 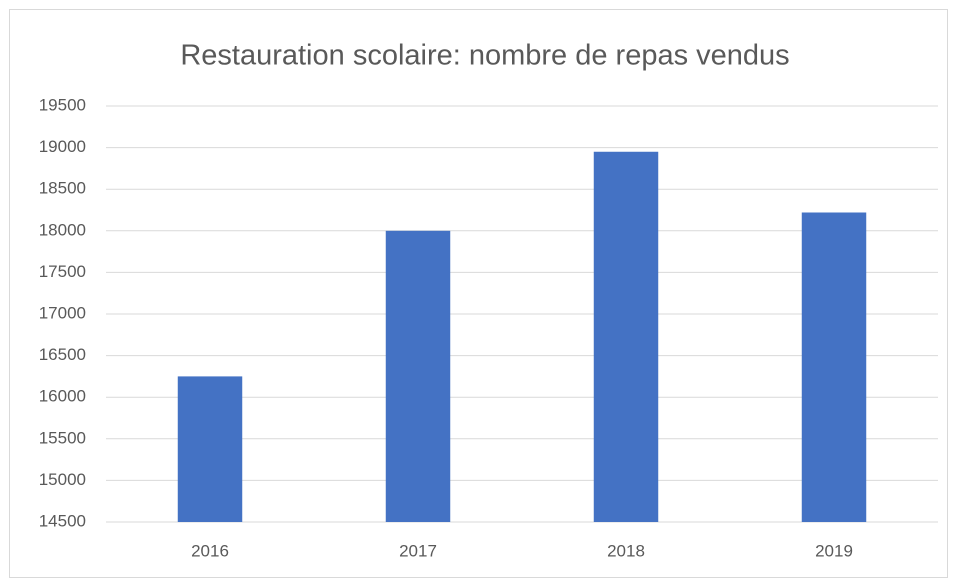 What do you see at coordinates (626, 550) in the screenshot?
I see `x-tick-label: 2018` at bounding box center [626, 550].